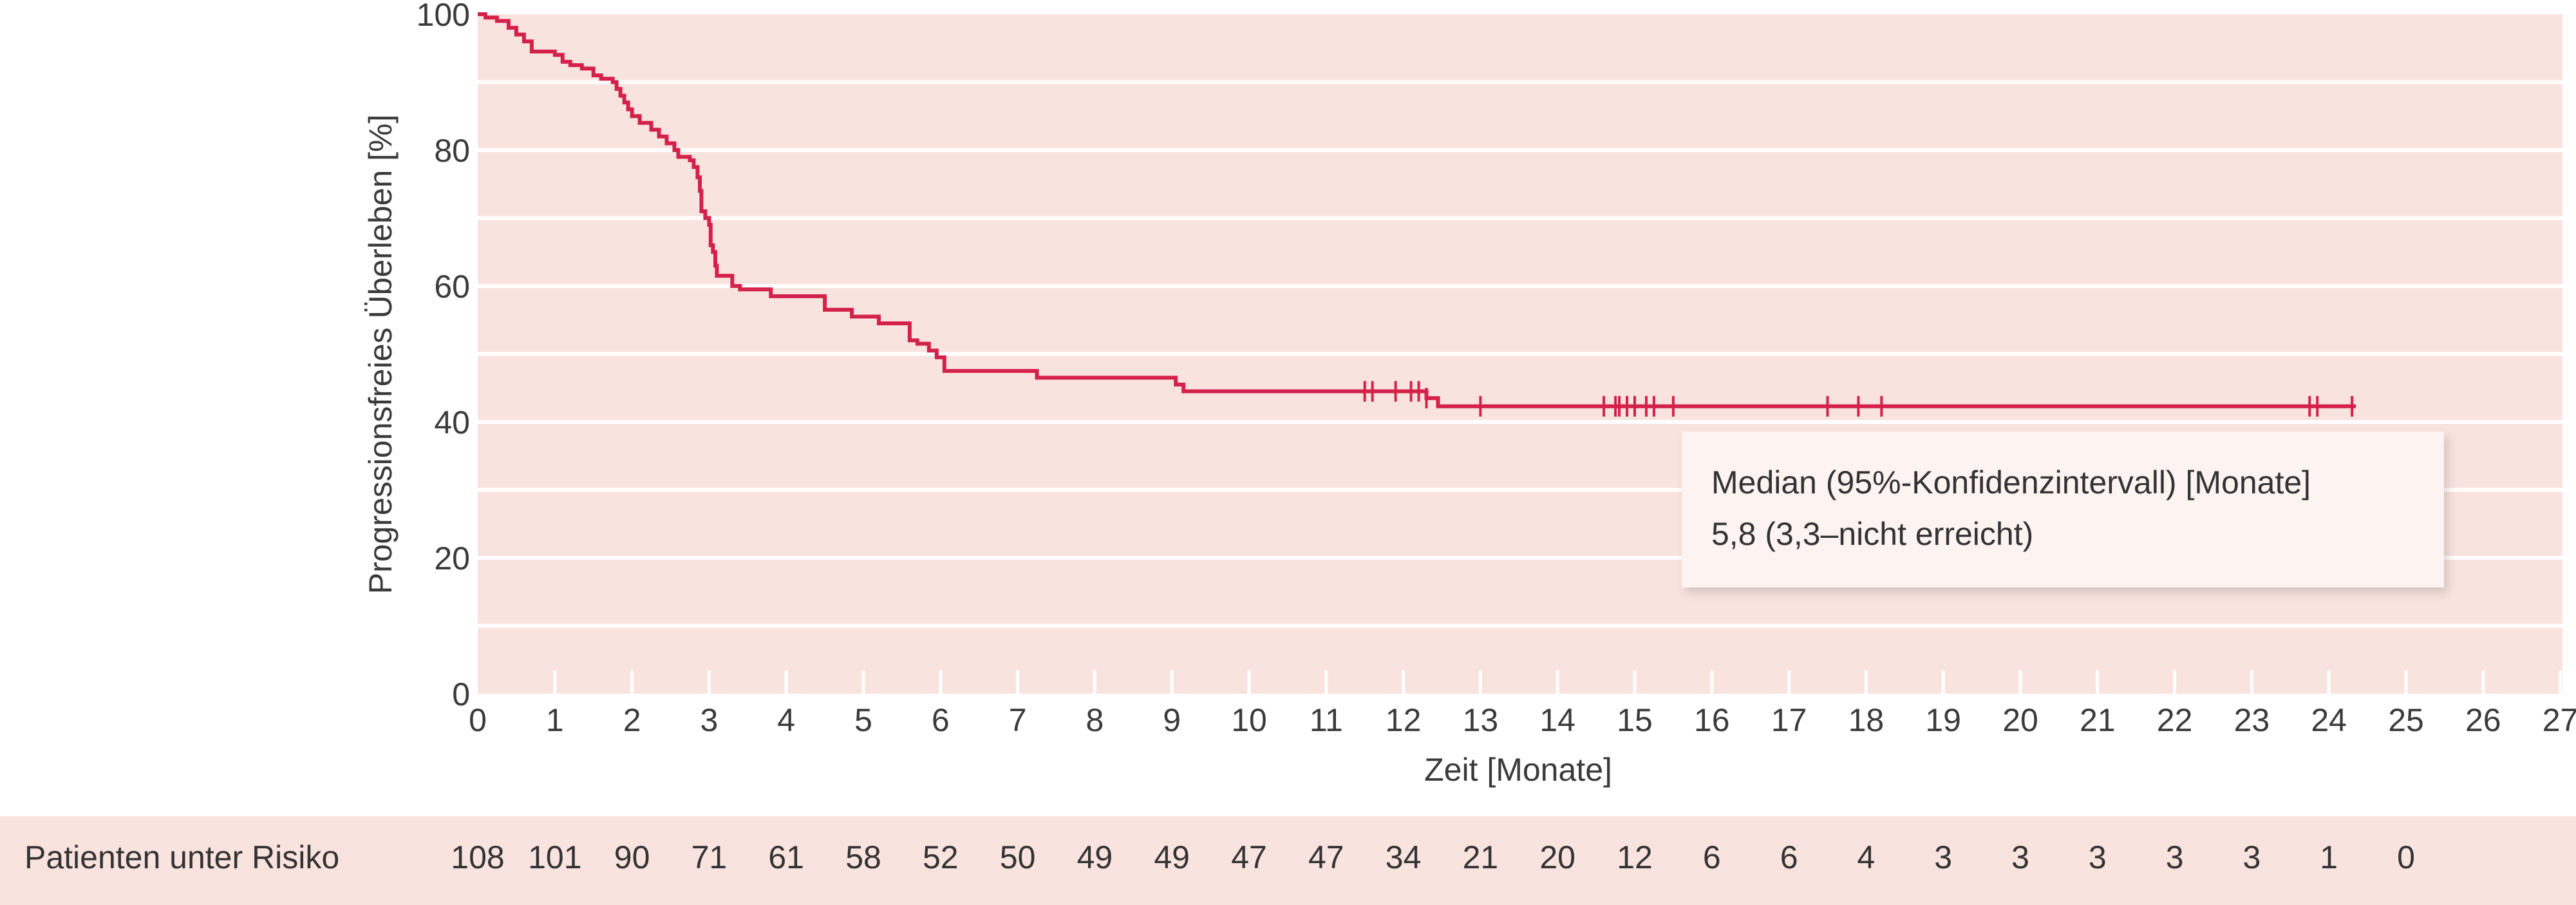  I want to click on risk-count-month-7: 50, so click(1017, 857).